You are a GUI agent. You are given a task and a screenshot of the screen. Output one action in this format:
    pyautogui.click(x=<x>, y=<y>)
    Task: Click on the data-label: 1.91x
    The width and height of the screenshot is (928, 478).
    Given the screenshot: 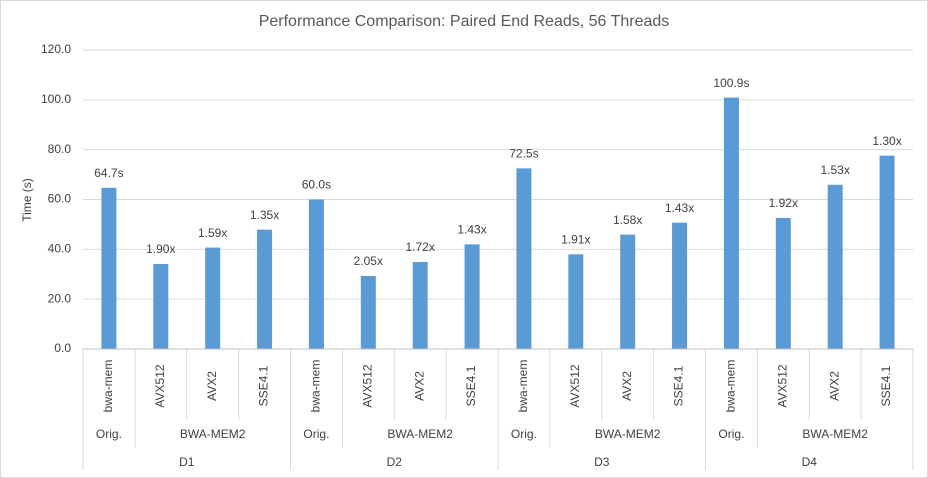 What is the action you would take?
    pyautogui.click(x=575, y=239)
    